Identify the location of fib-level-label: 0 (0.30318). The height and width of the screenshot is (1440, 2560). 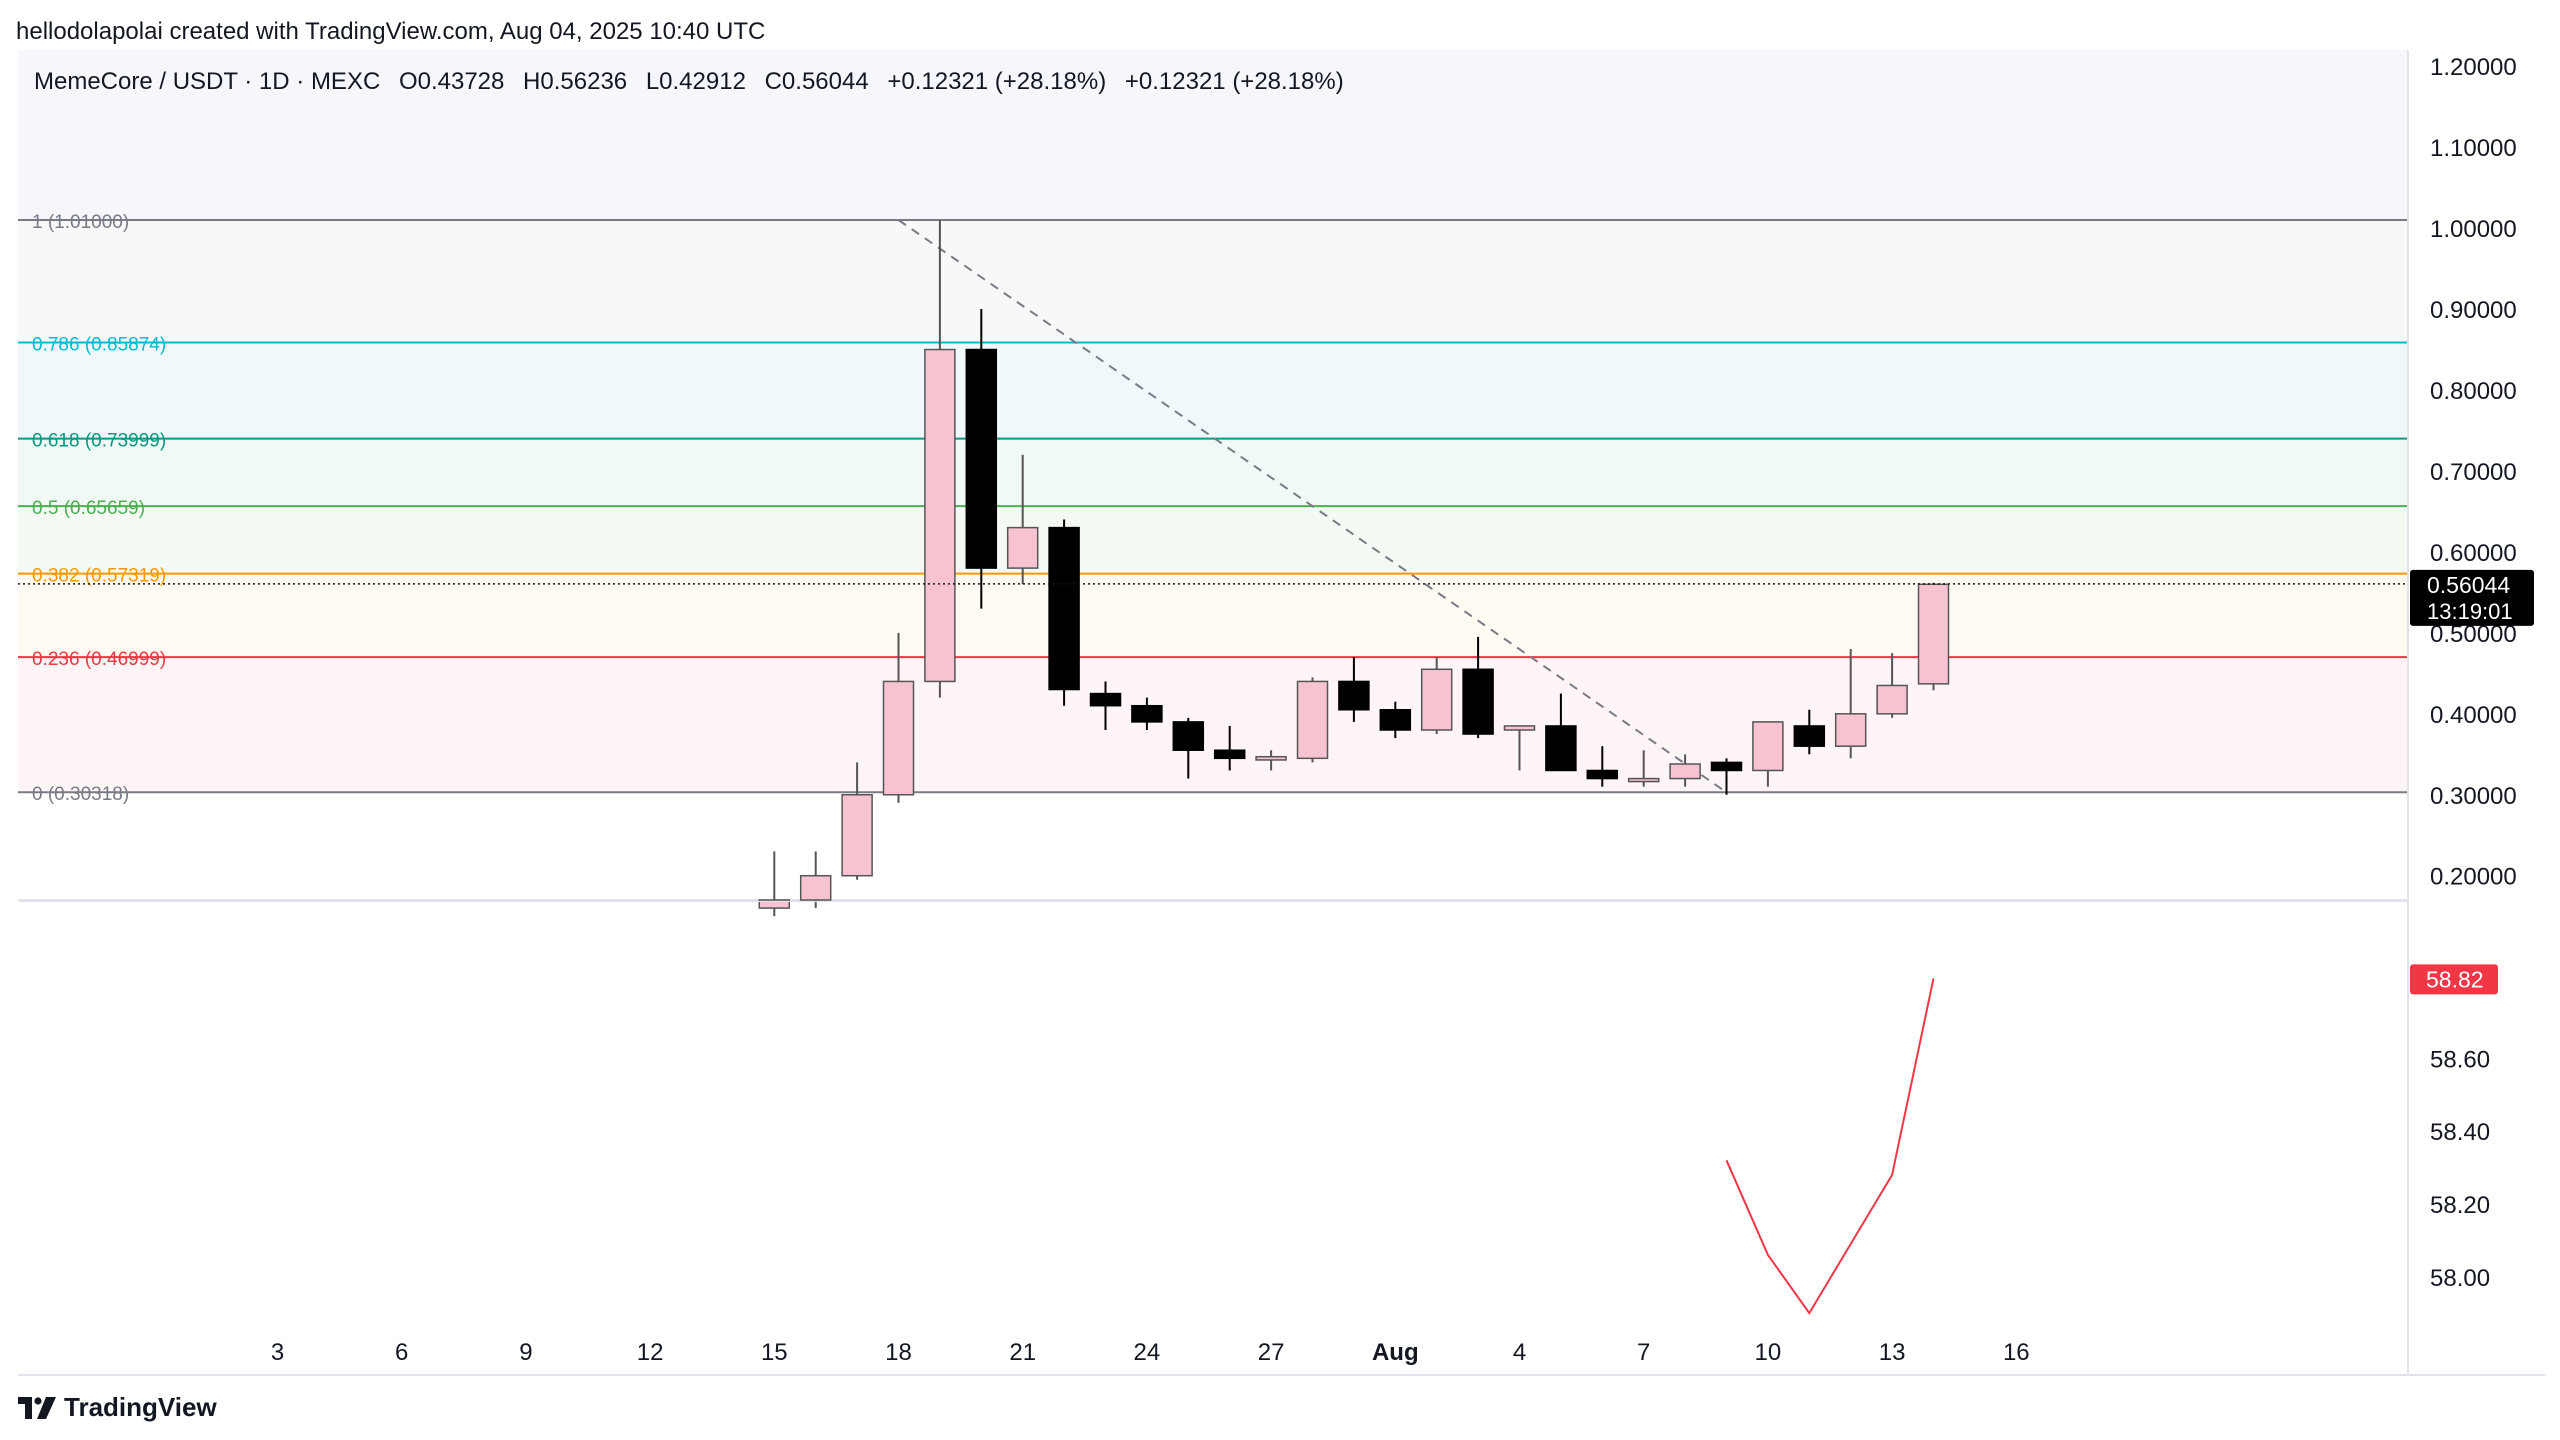
(80, 794).